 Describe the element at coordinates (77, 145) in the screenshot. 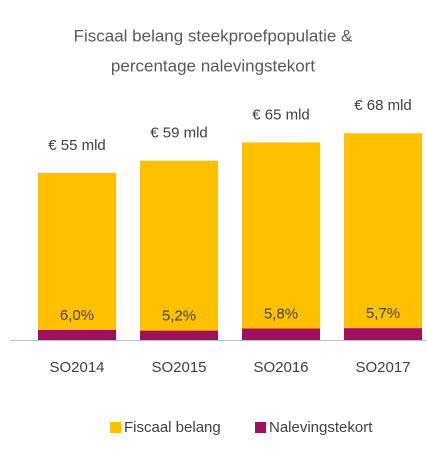

I see `value-label: € 55 mld` at that location.